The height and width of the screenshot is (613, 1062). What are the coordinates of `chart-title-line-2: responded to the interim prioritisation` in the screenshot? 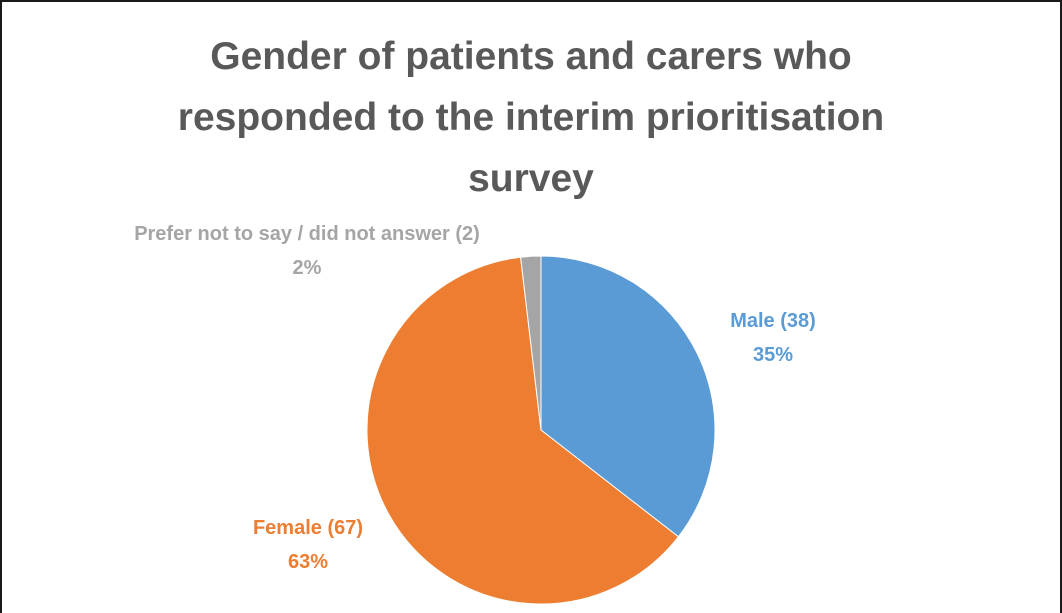 It's located at (531, 117).